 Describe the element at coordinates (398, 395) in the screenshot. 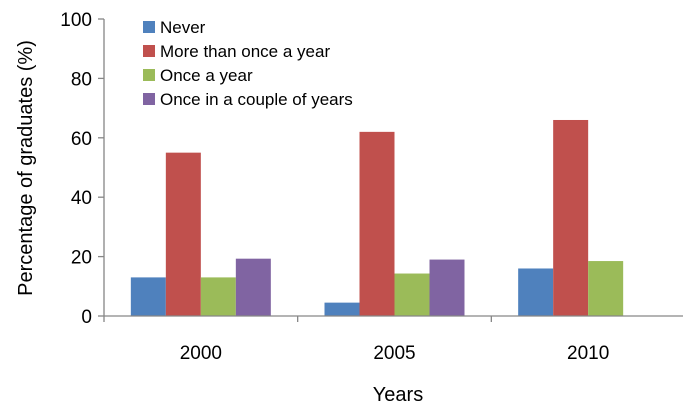

I see `x-axis-title: Years` at that location.